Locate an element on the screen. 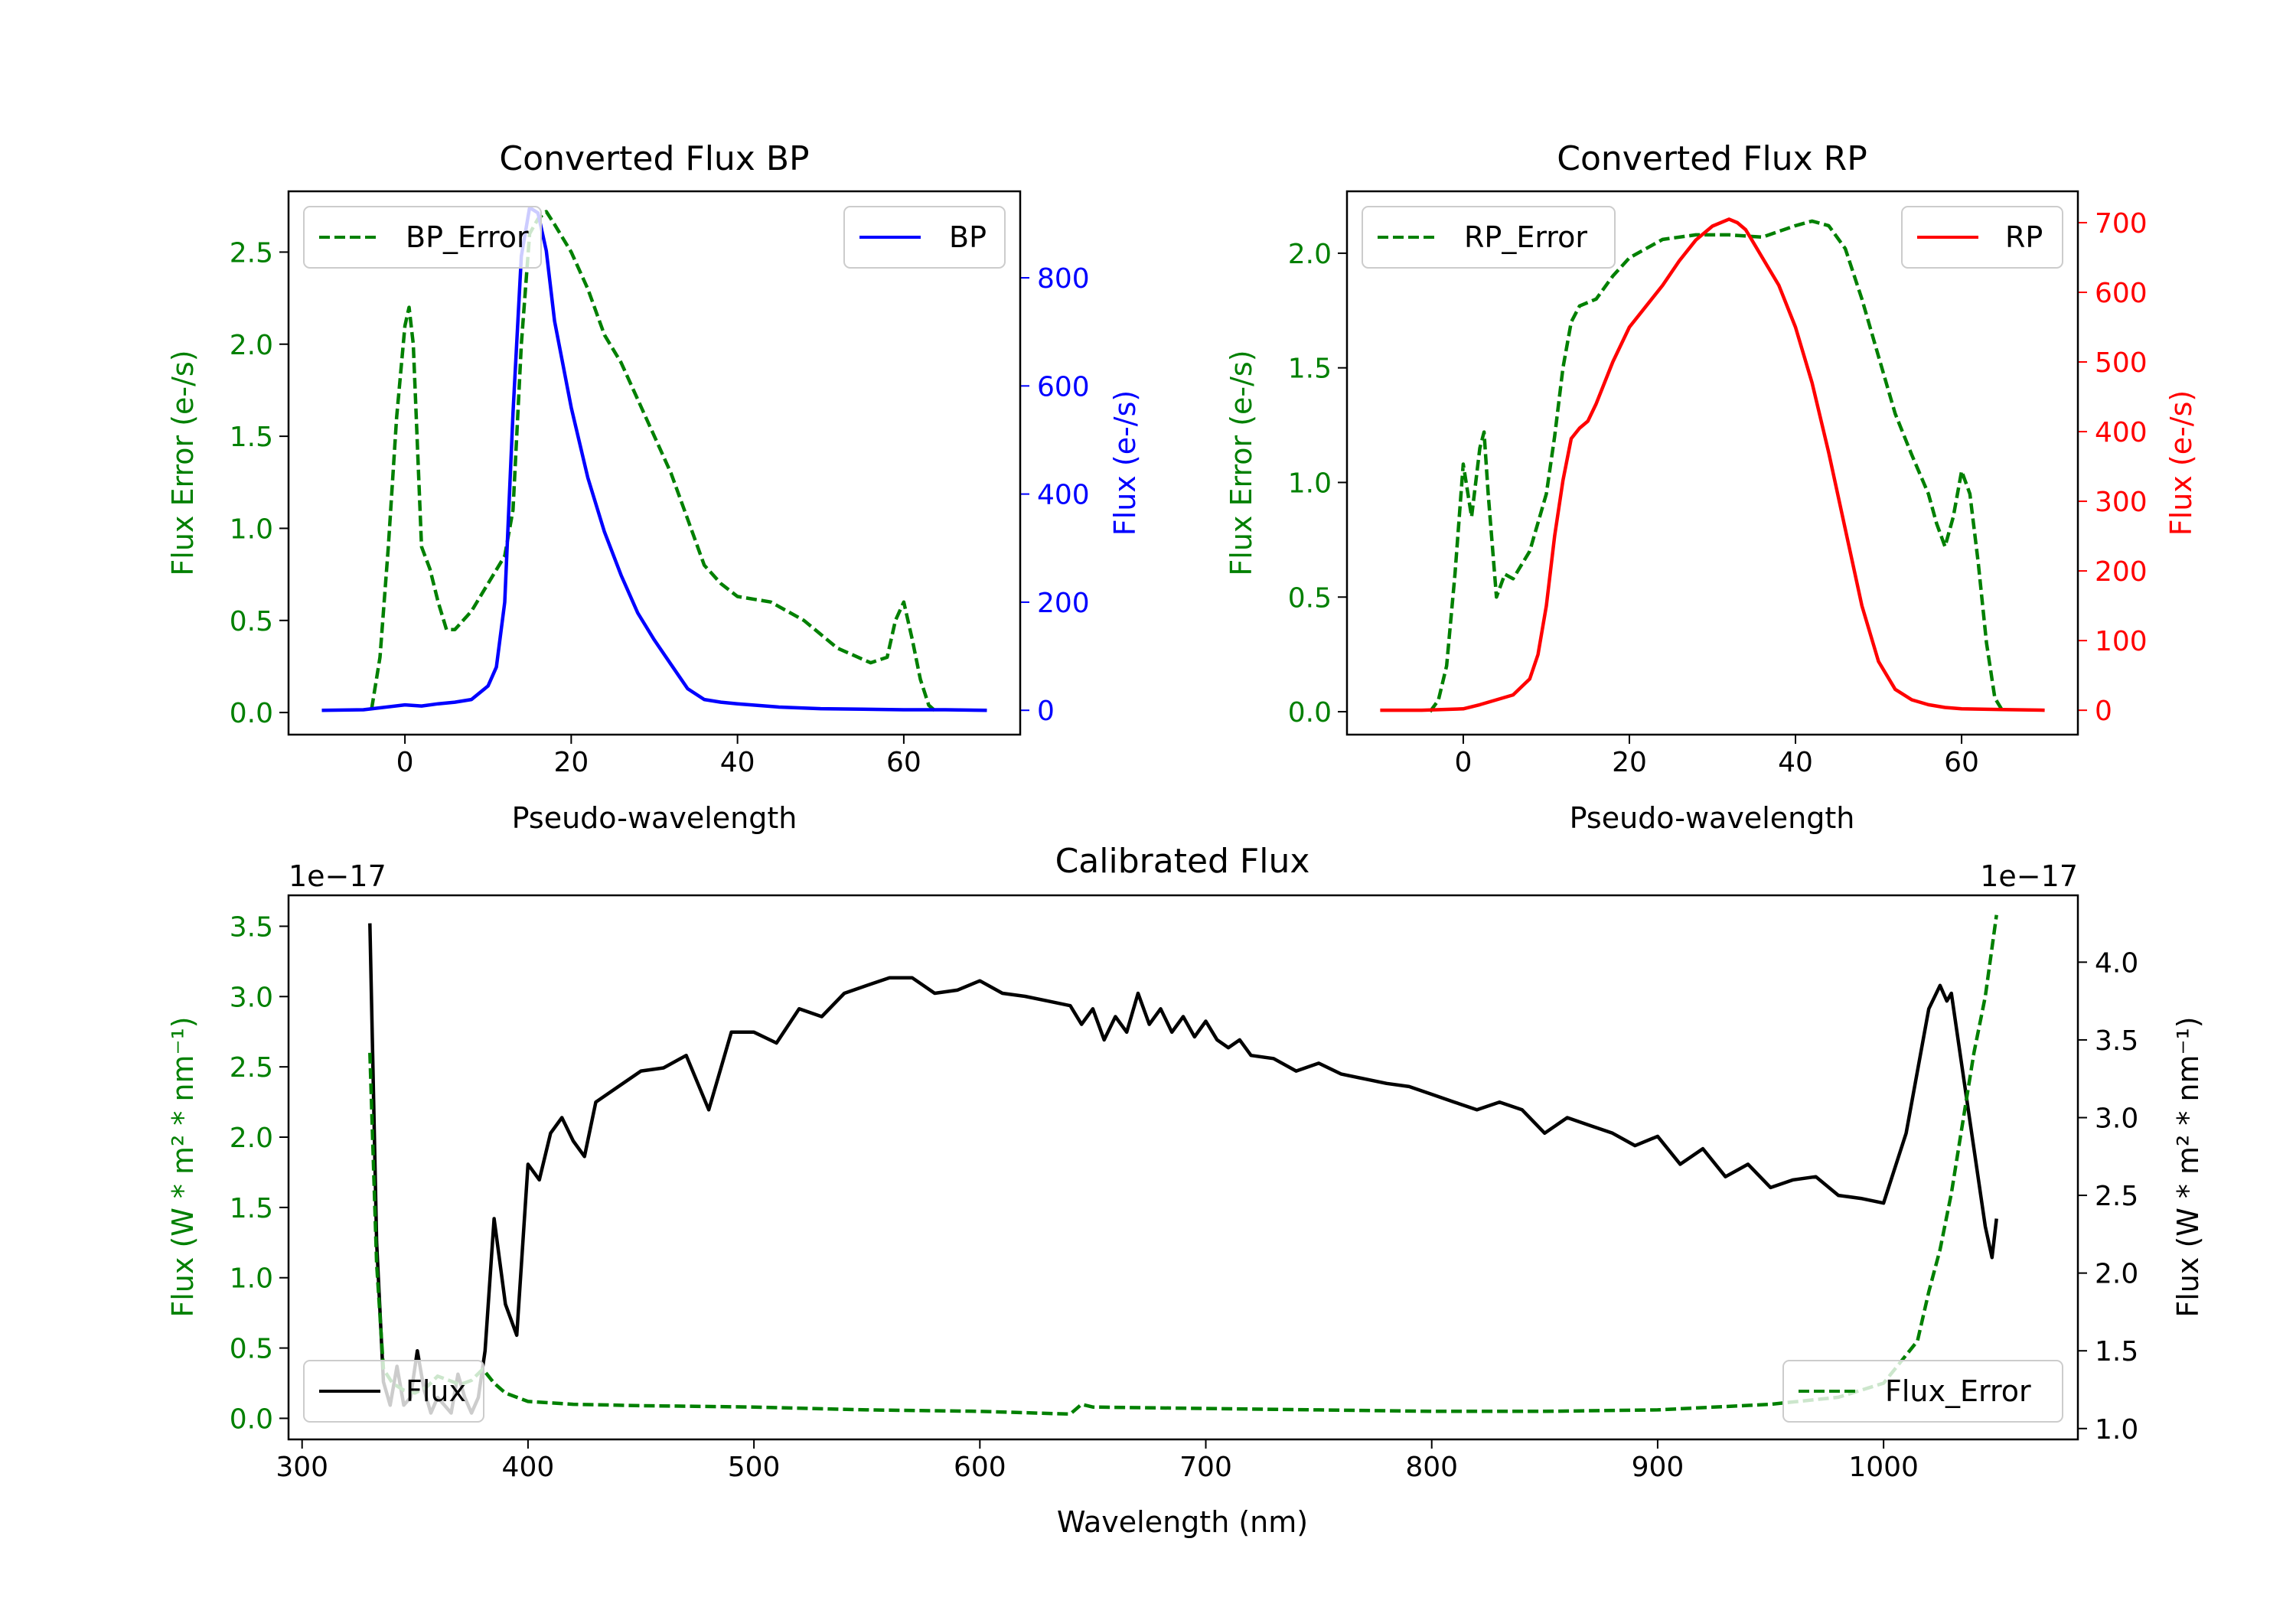 This screenshot has height=1607, width=2296. panel-rp-legend-left: RP_Error is located at coordinates (1489, 237).